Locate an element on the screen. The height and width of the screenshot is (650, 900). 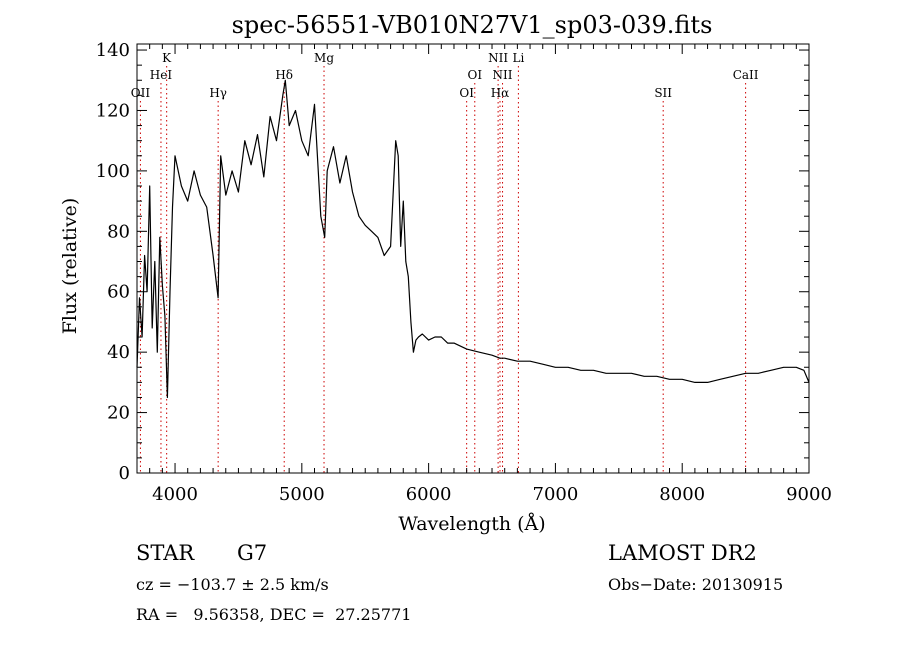
y-tick-label: 120 is located at coordinates (113, 110).